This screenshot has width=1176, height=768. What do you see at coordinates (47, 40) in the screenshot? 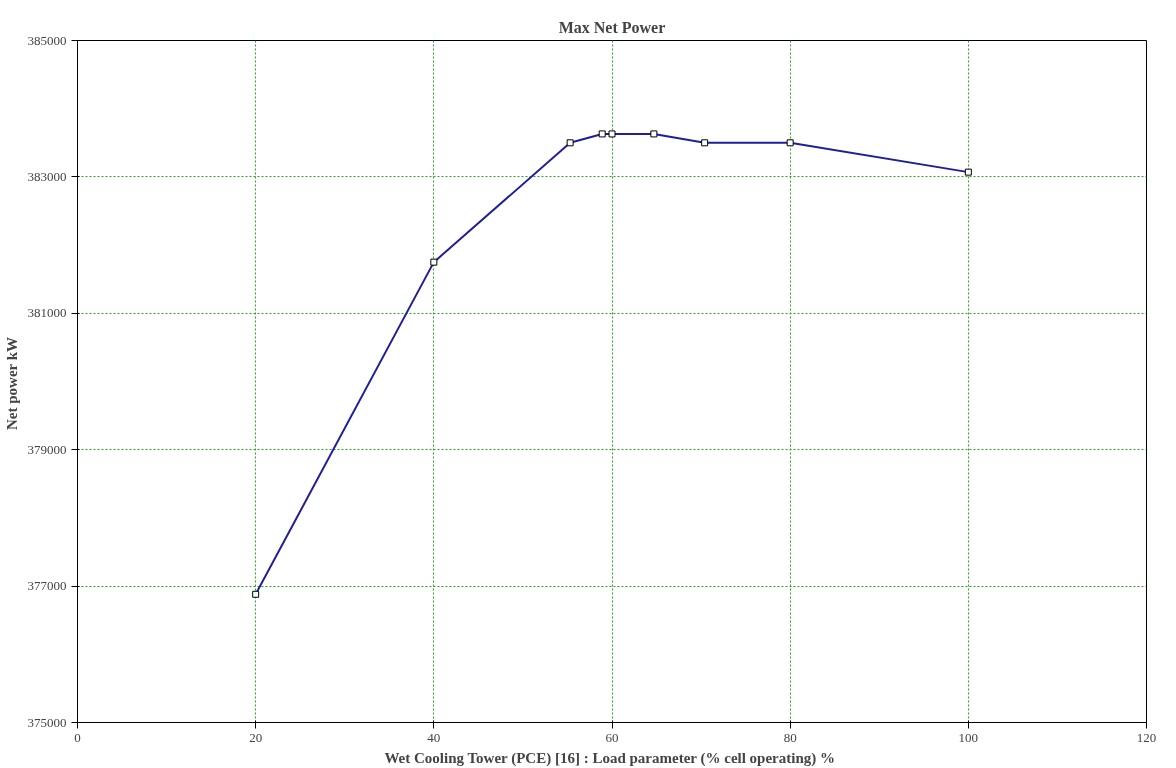
I see `y-tick-label: 385000` at bounding box center [47, 40].